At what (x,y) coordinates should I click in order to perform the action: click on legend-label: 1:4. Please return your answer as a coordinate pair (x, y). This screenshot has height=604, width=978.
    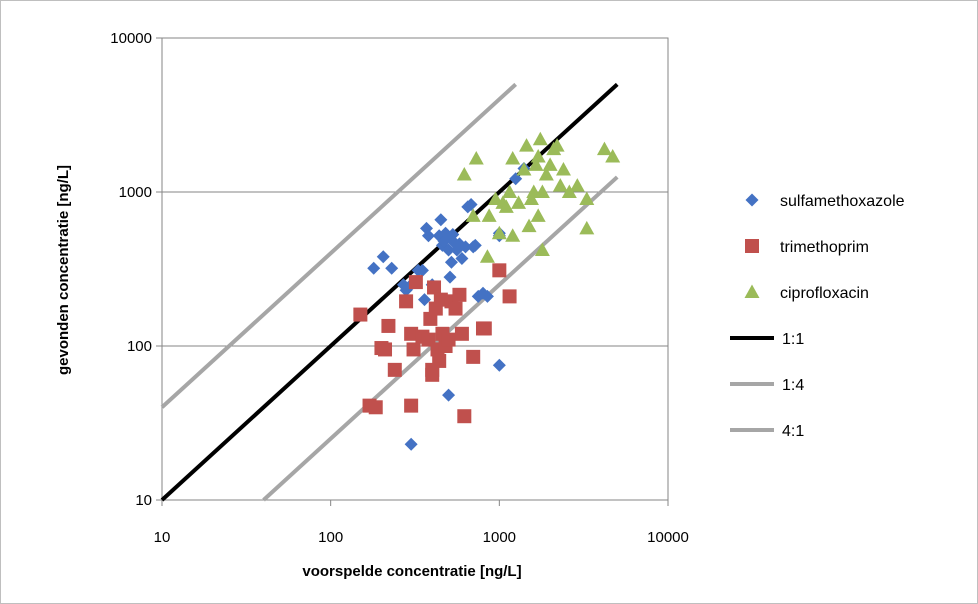
    Looking at the image, I should click on (793, 385).